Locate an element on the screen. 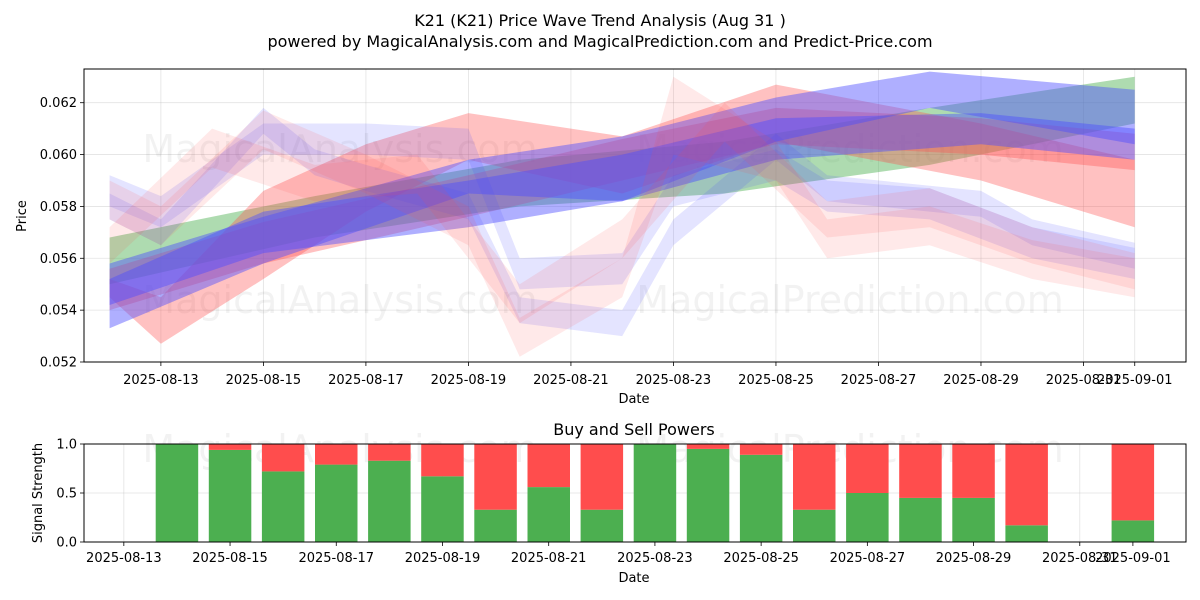 This screenshot has height=600, width=1200. buy-sell-y-axis-label: Signal Strength is located at coordinates (38, 493).